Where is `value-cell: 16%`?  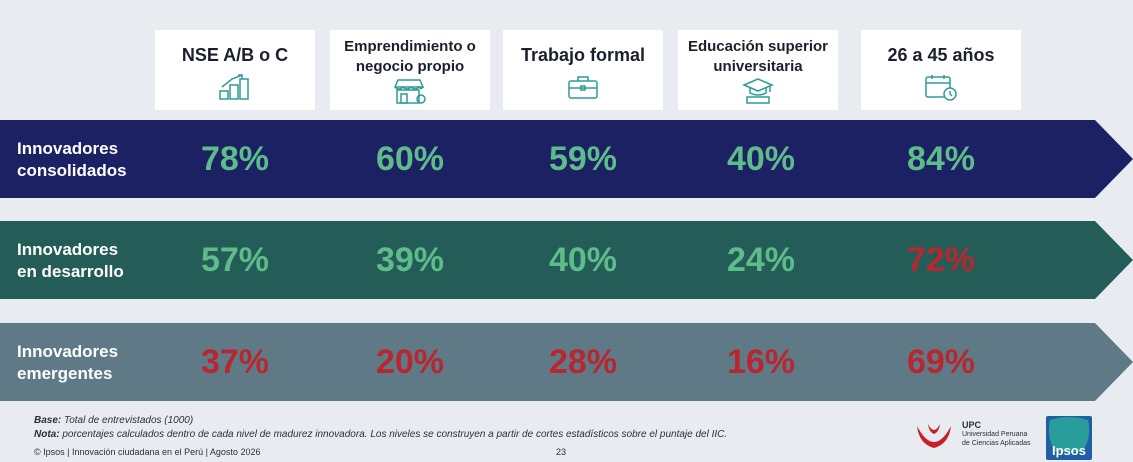
value-cell: 16% is located at coordinates (761, 361).